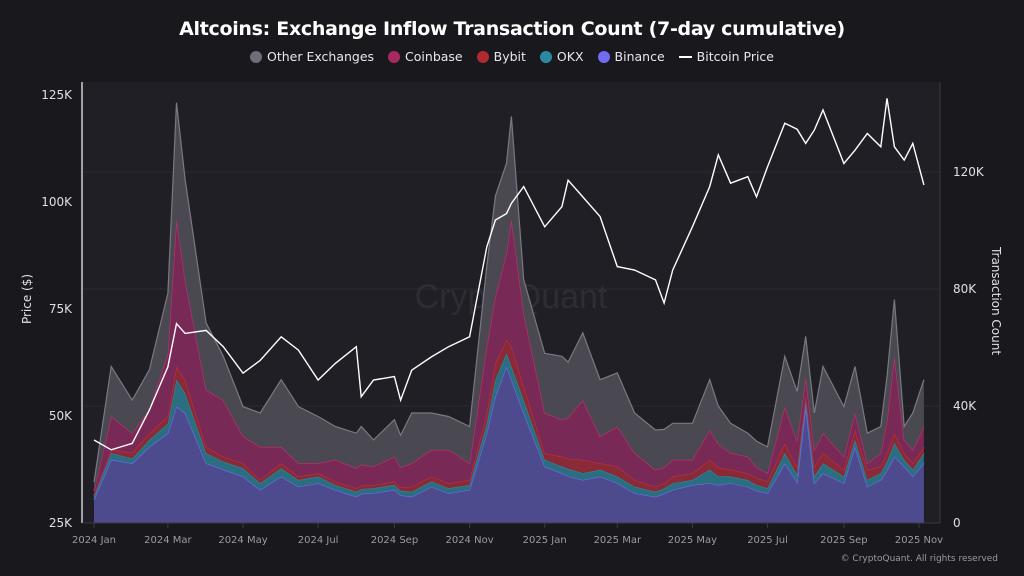  Describe the element at coordinates (27, 299) in the screenshot. I see `left-axis-label: Price ($)` at that location.